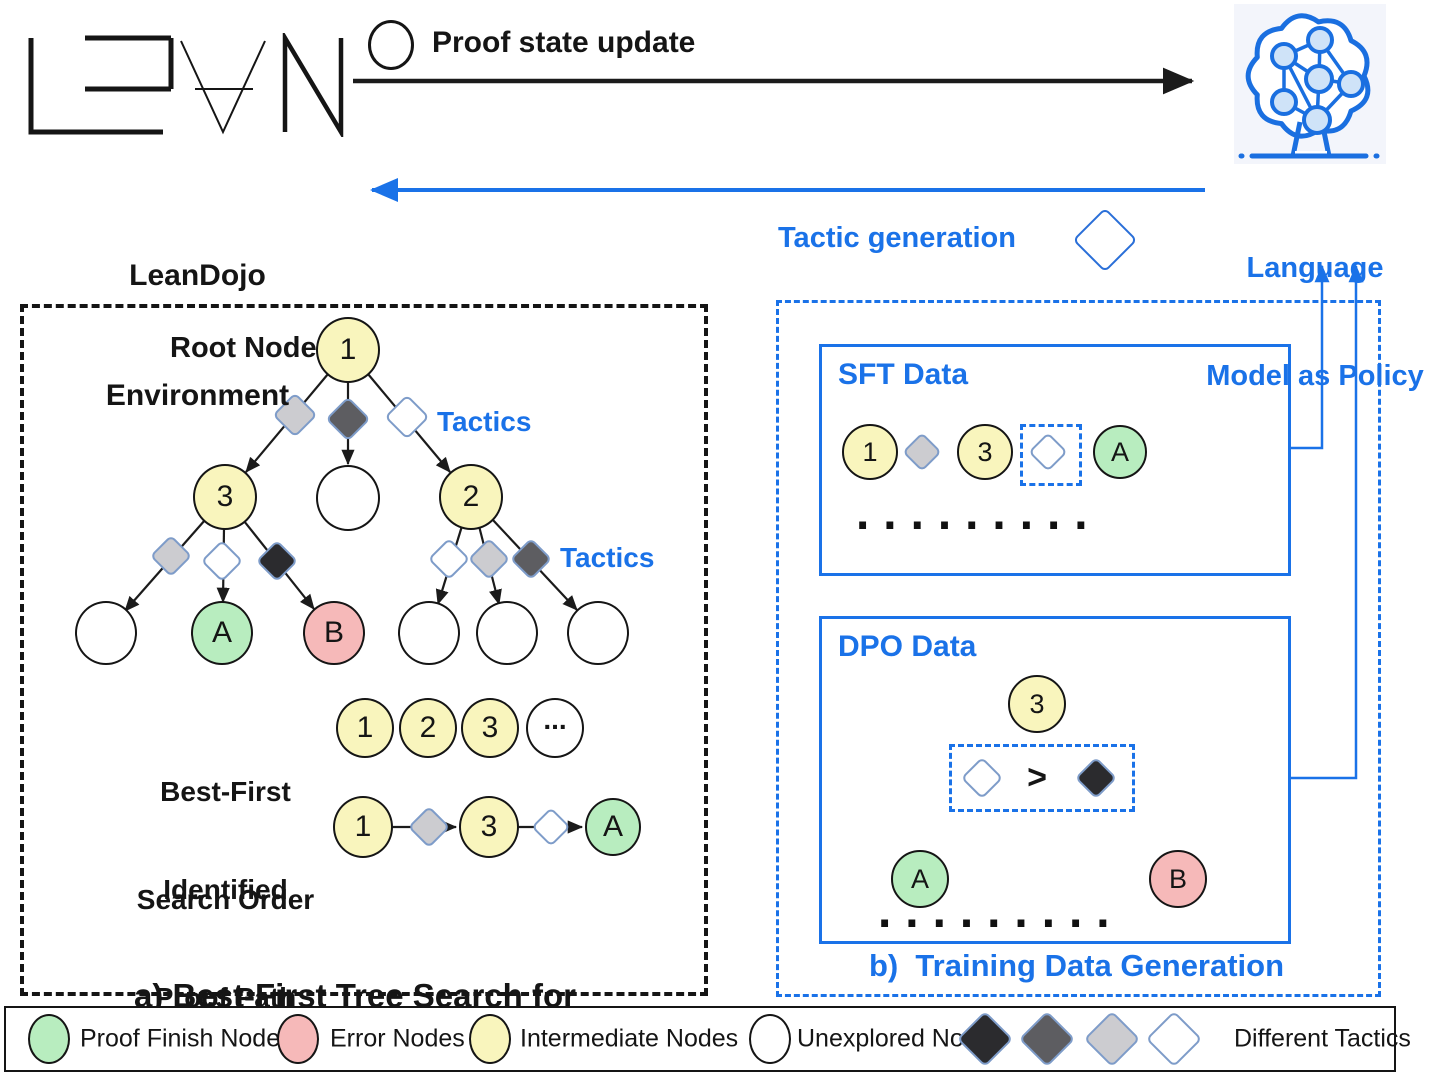 The image size is (1444, 1075). I want to click on root-node: 1, so click(348, 350).